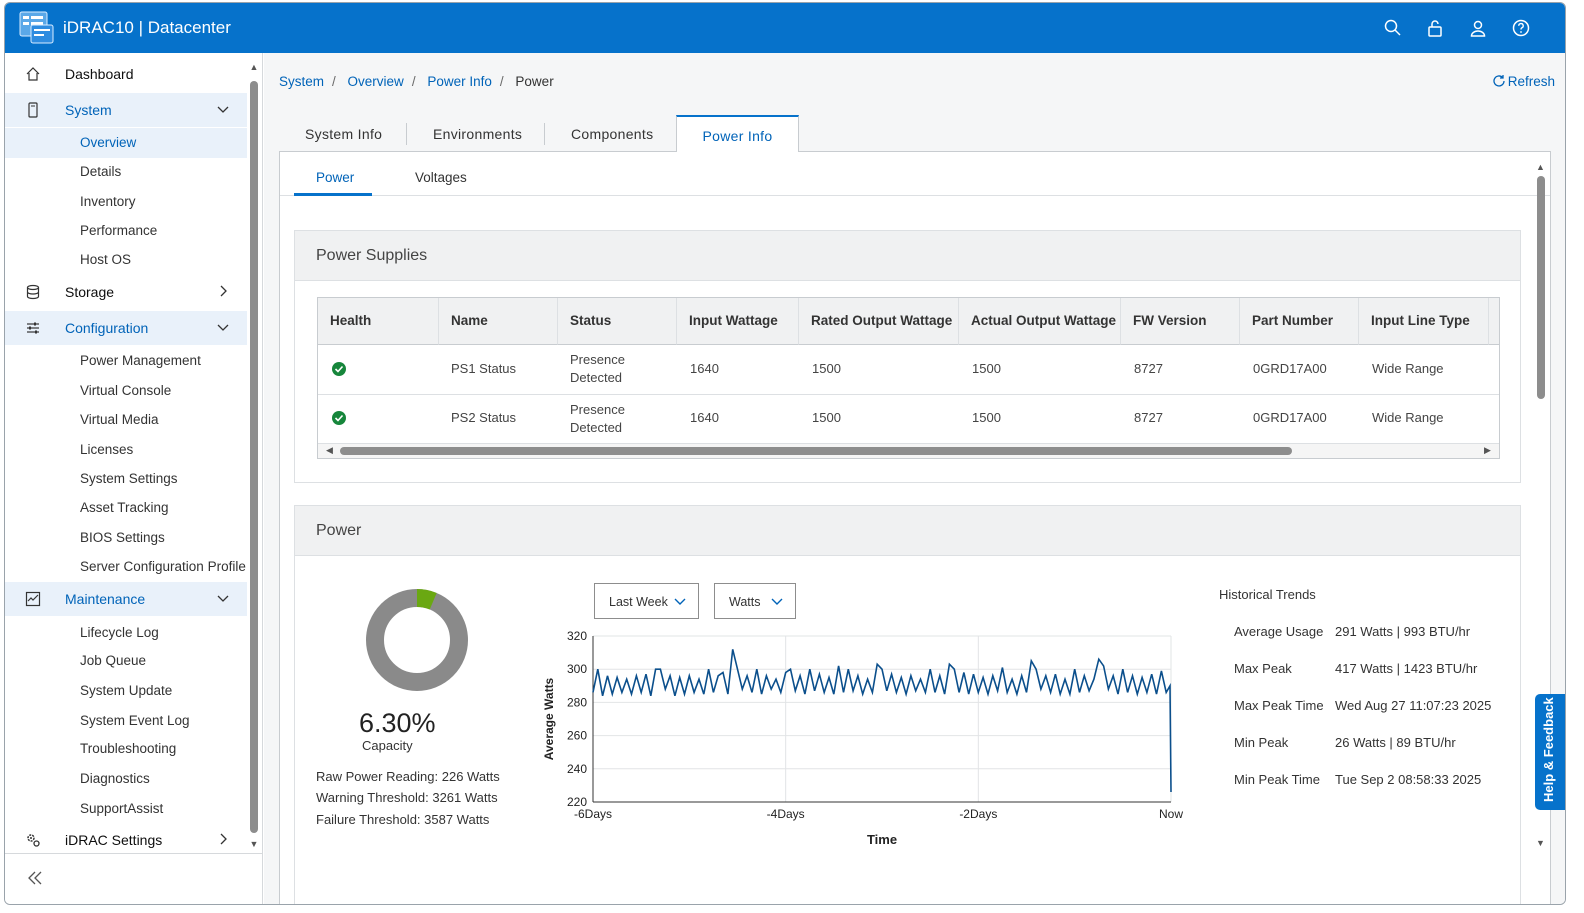 The image size is (1584, 913). Describe the element at coordinates (416, 81) in the screenshot. I see `breadcrumb: System / Overview / Power Info / Power` at that location.